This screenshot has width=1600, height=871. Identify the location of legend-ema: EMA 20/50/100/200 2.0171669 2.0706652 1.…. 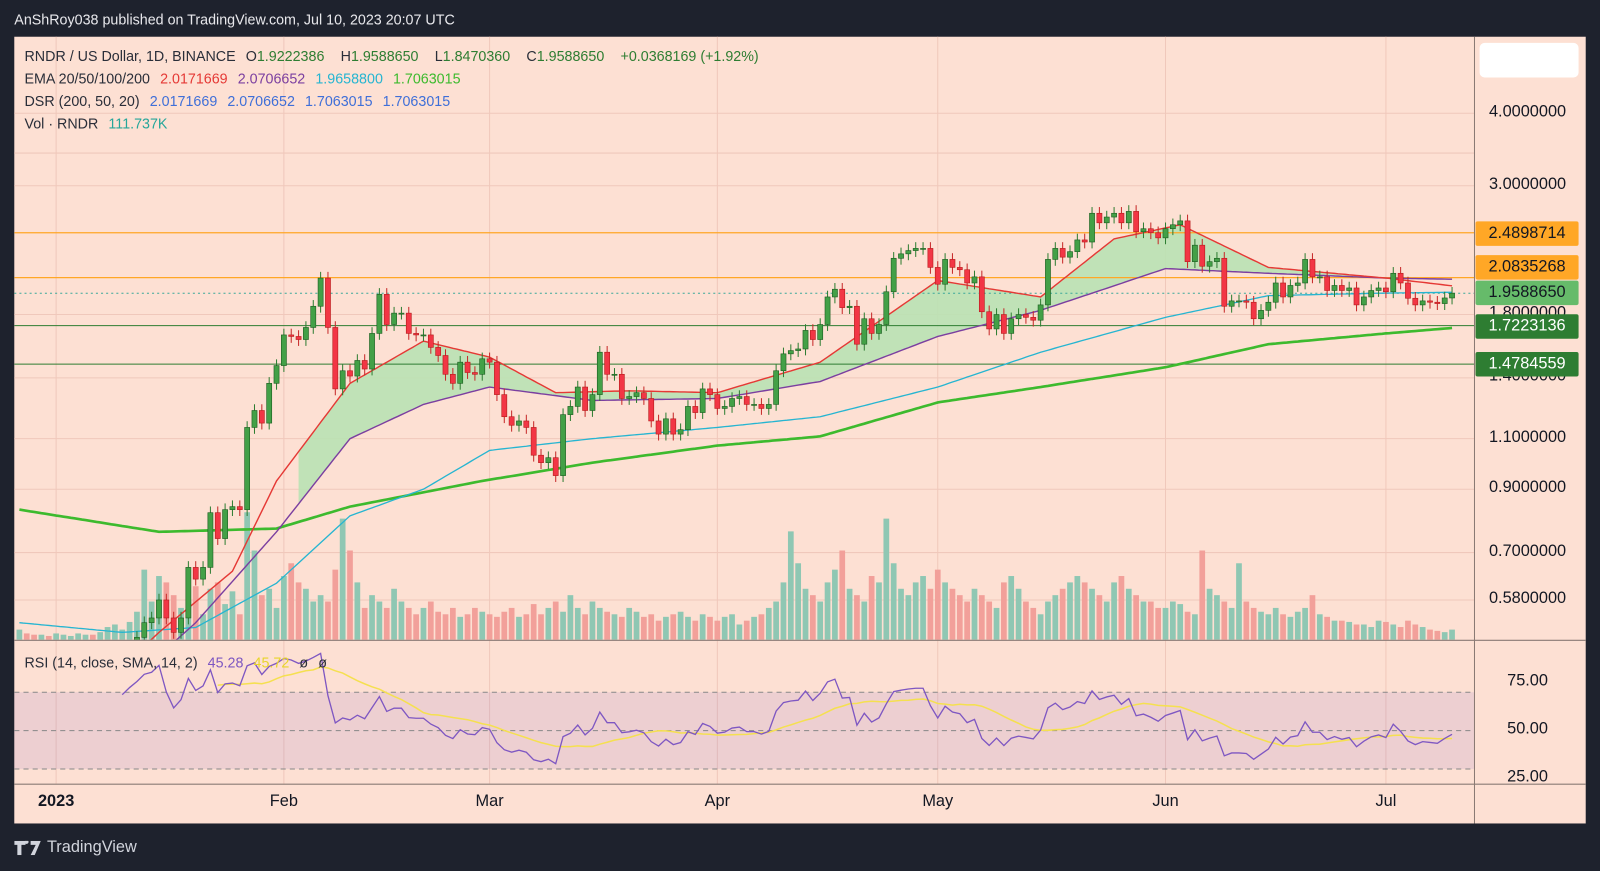
(242, 78).